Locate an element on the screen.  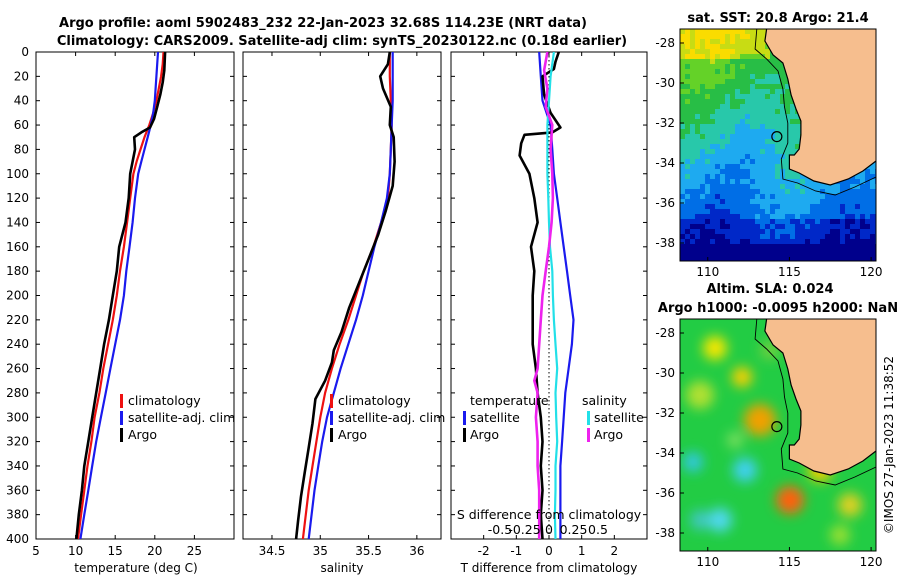
s-difference-tick-label: -0.25 is located at coordinates (524, 529).